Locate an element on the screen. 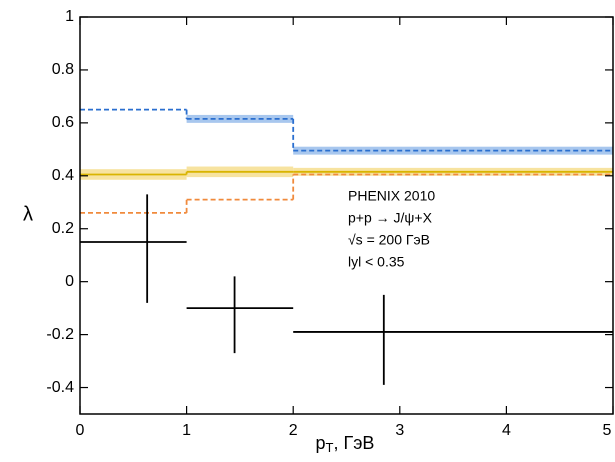 This screenshot has width=615, height=462. annotation: √s = 200 ГэВ is located at coordinates (389, 240).